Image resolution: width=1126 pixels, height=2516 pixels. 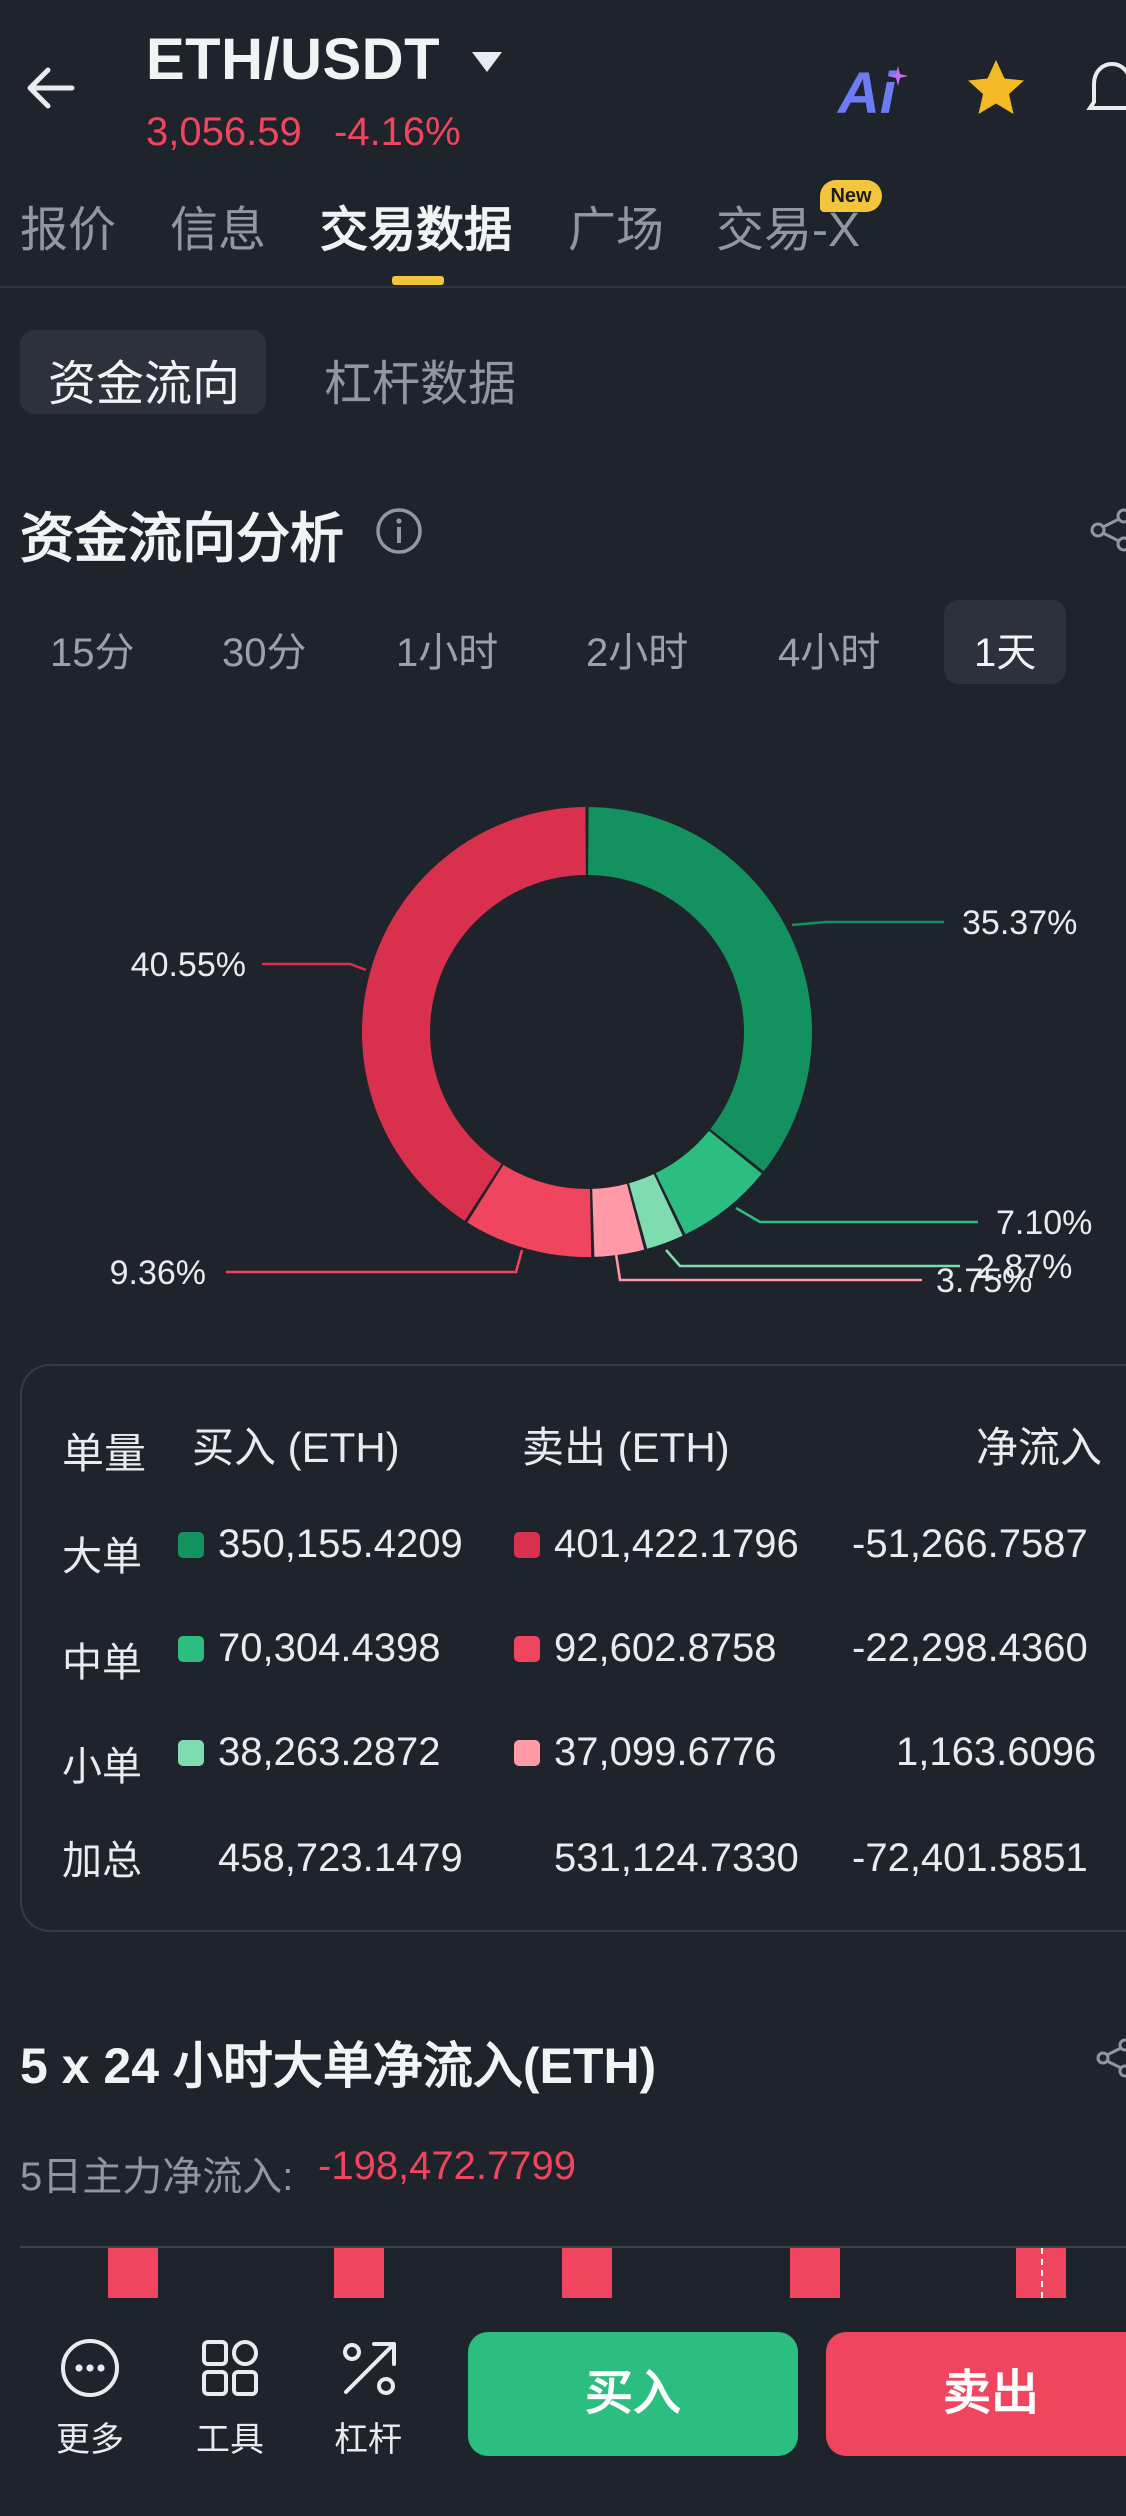 What do you see at coordinates (1044, 1223) in the screenshot?
I see `slice-percent-label: 7.10%` at bounding box center [1044, 1223].